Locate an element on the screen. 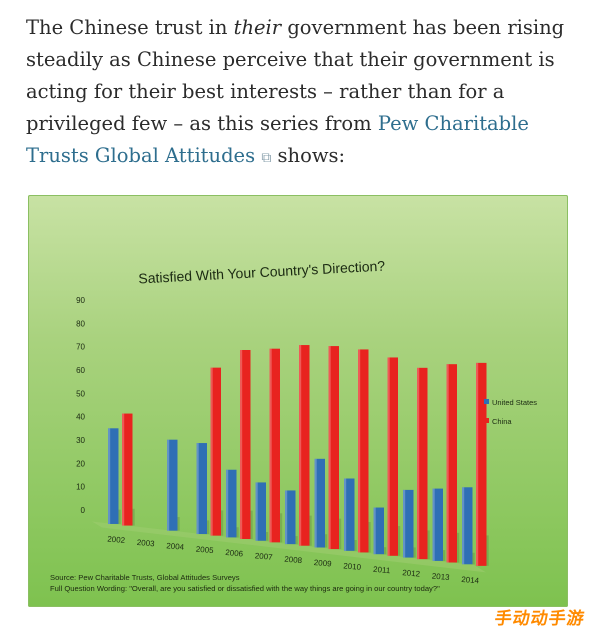  y-tick-label: 30 is located at coordinates (80, 440).